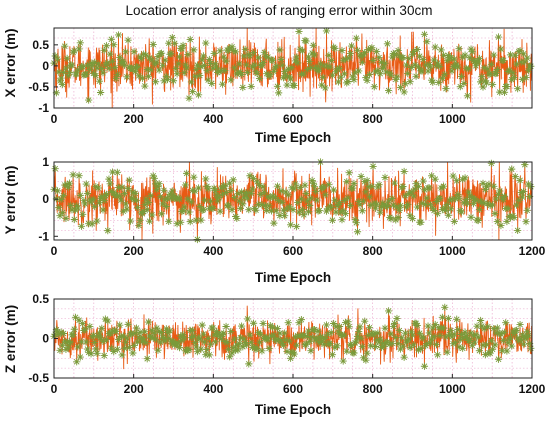 Image resolution: width=550 pixels, height=425 pixels. What do you see at coordinates (45, 162) in the screenshot?
I see `y-tick-label: 1` at bounding box center [45, 162].